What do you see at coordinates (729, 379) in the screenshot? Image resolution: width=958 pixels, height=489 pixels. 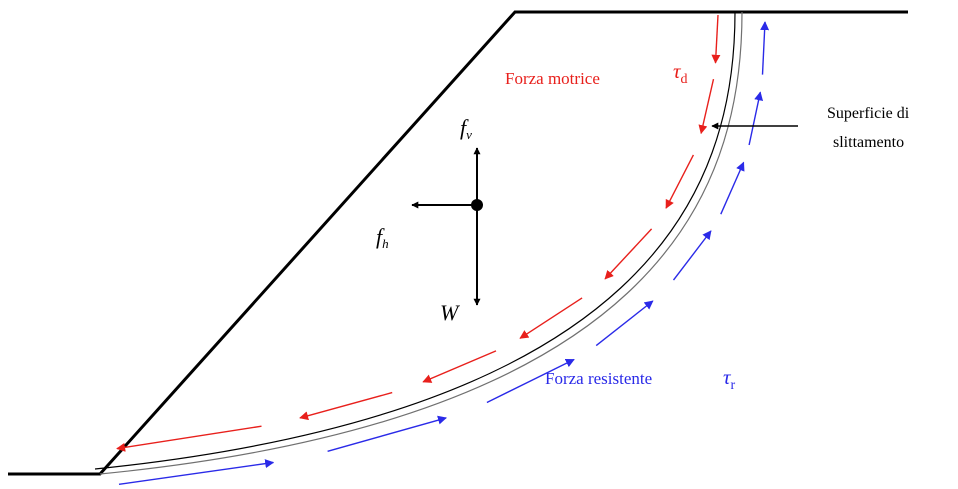 I see `tau-r-label: τr` at bounding box center [729, 379].